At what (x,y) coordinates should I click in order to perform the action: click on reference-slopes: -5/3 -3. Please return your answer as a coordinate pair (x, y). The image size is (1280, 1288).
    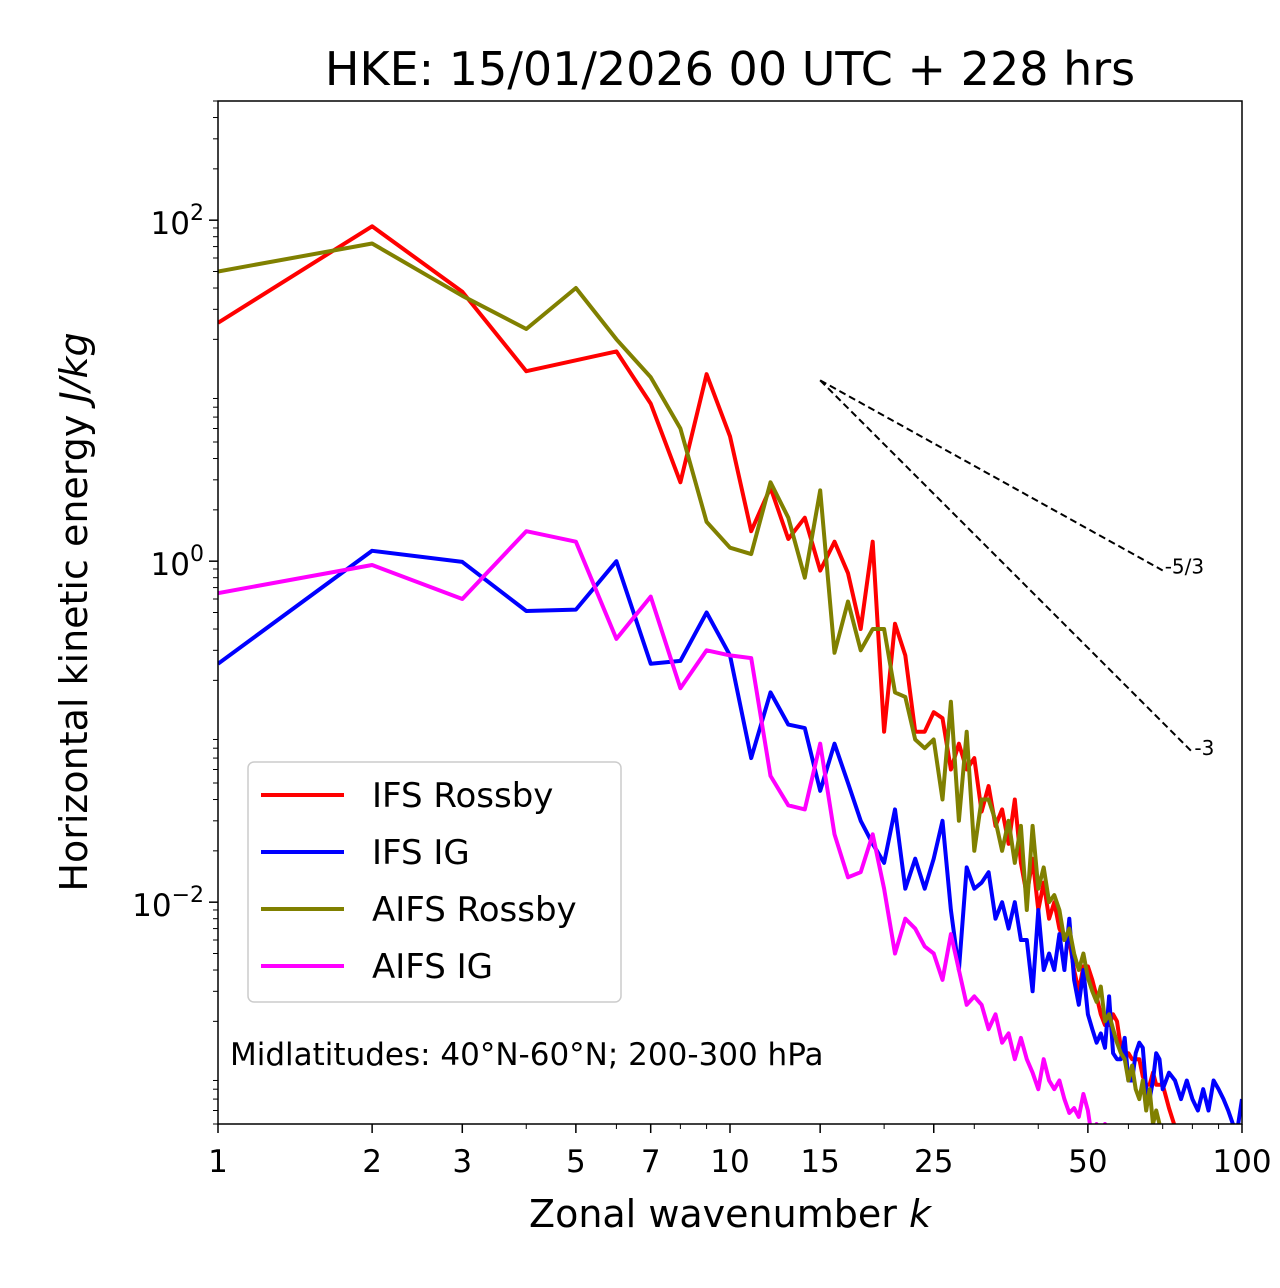
    Looking at the image, I should click on (1016, 569).